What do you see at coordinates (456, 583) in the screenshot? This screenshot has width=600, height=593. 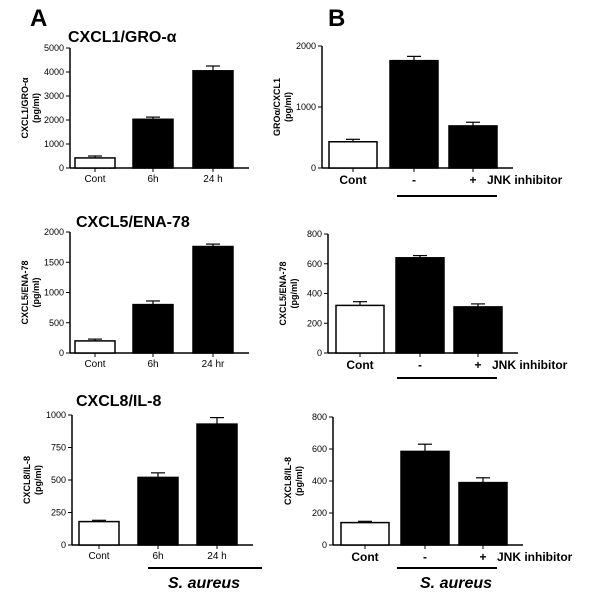 I see `footer-label-b: S. aureus` at bounding box center [456, 583].